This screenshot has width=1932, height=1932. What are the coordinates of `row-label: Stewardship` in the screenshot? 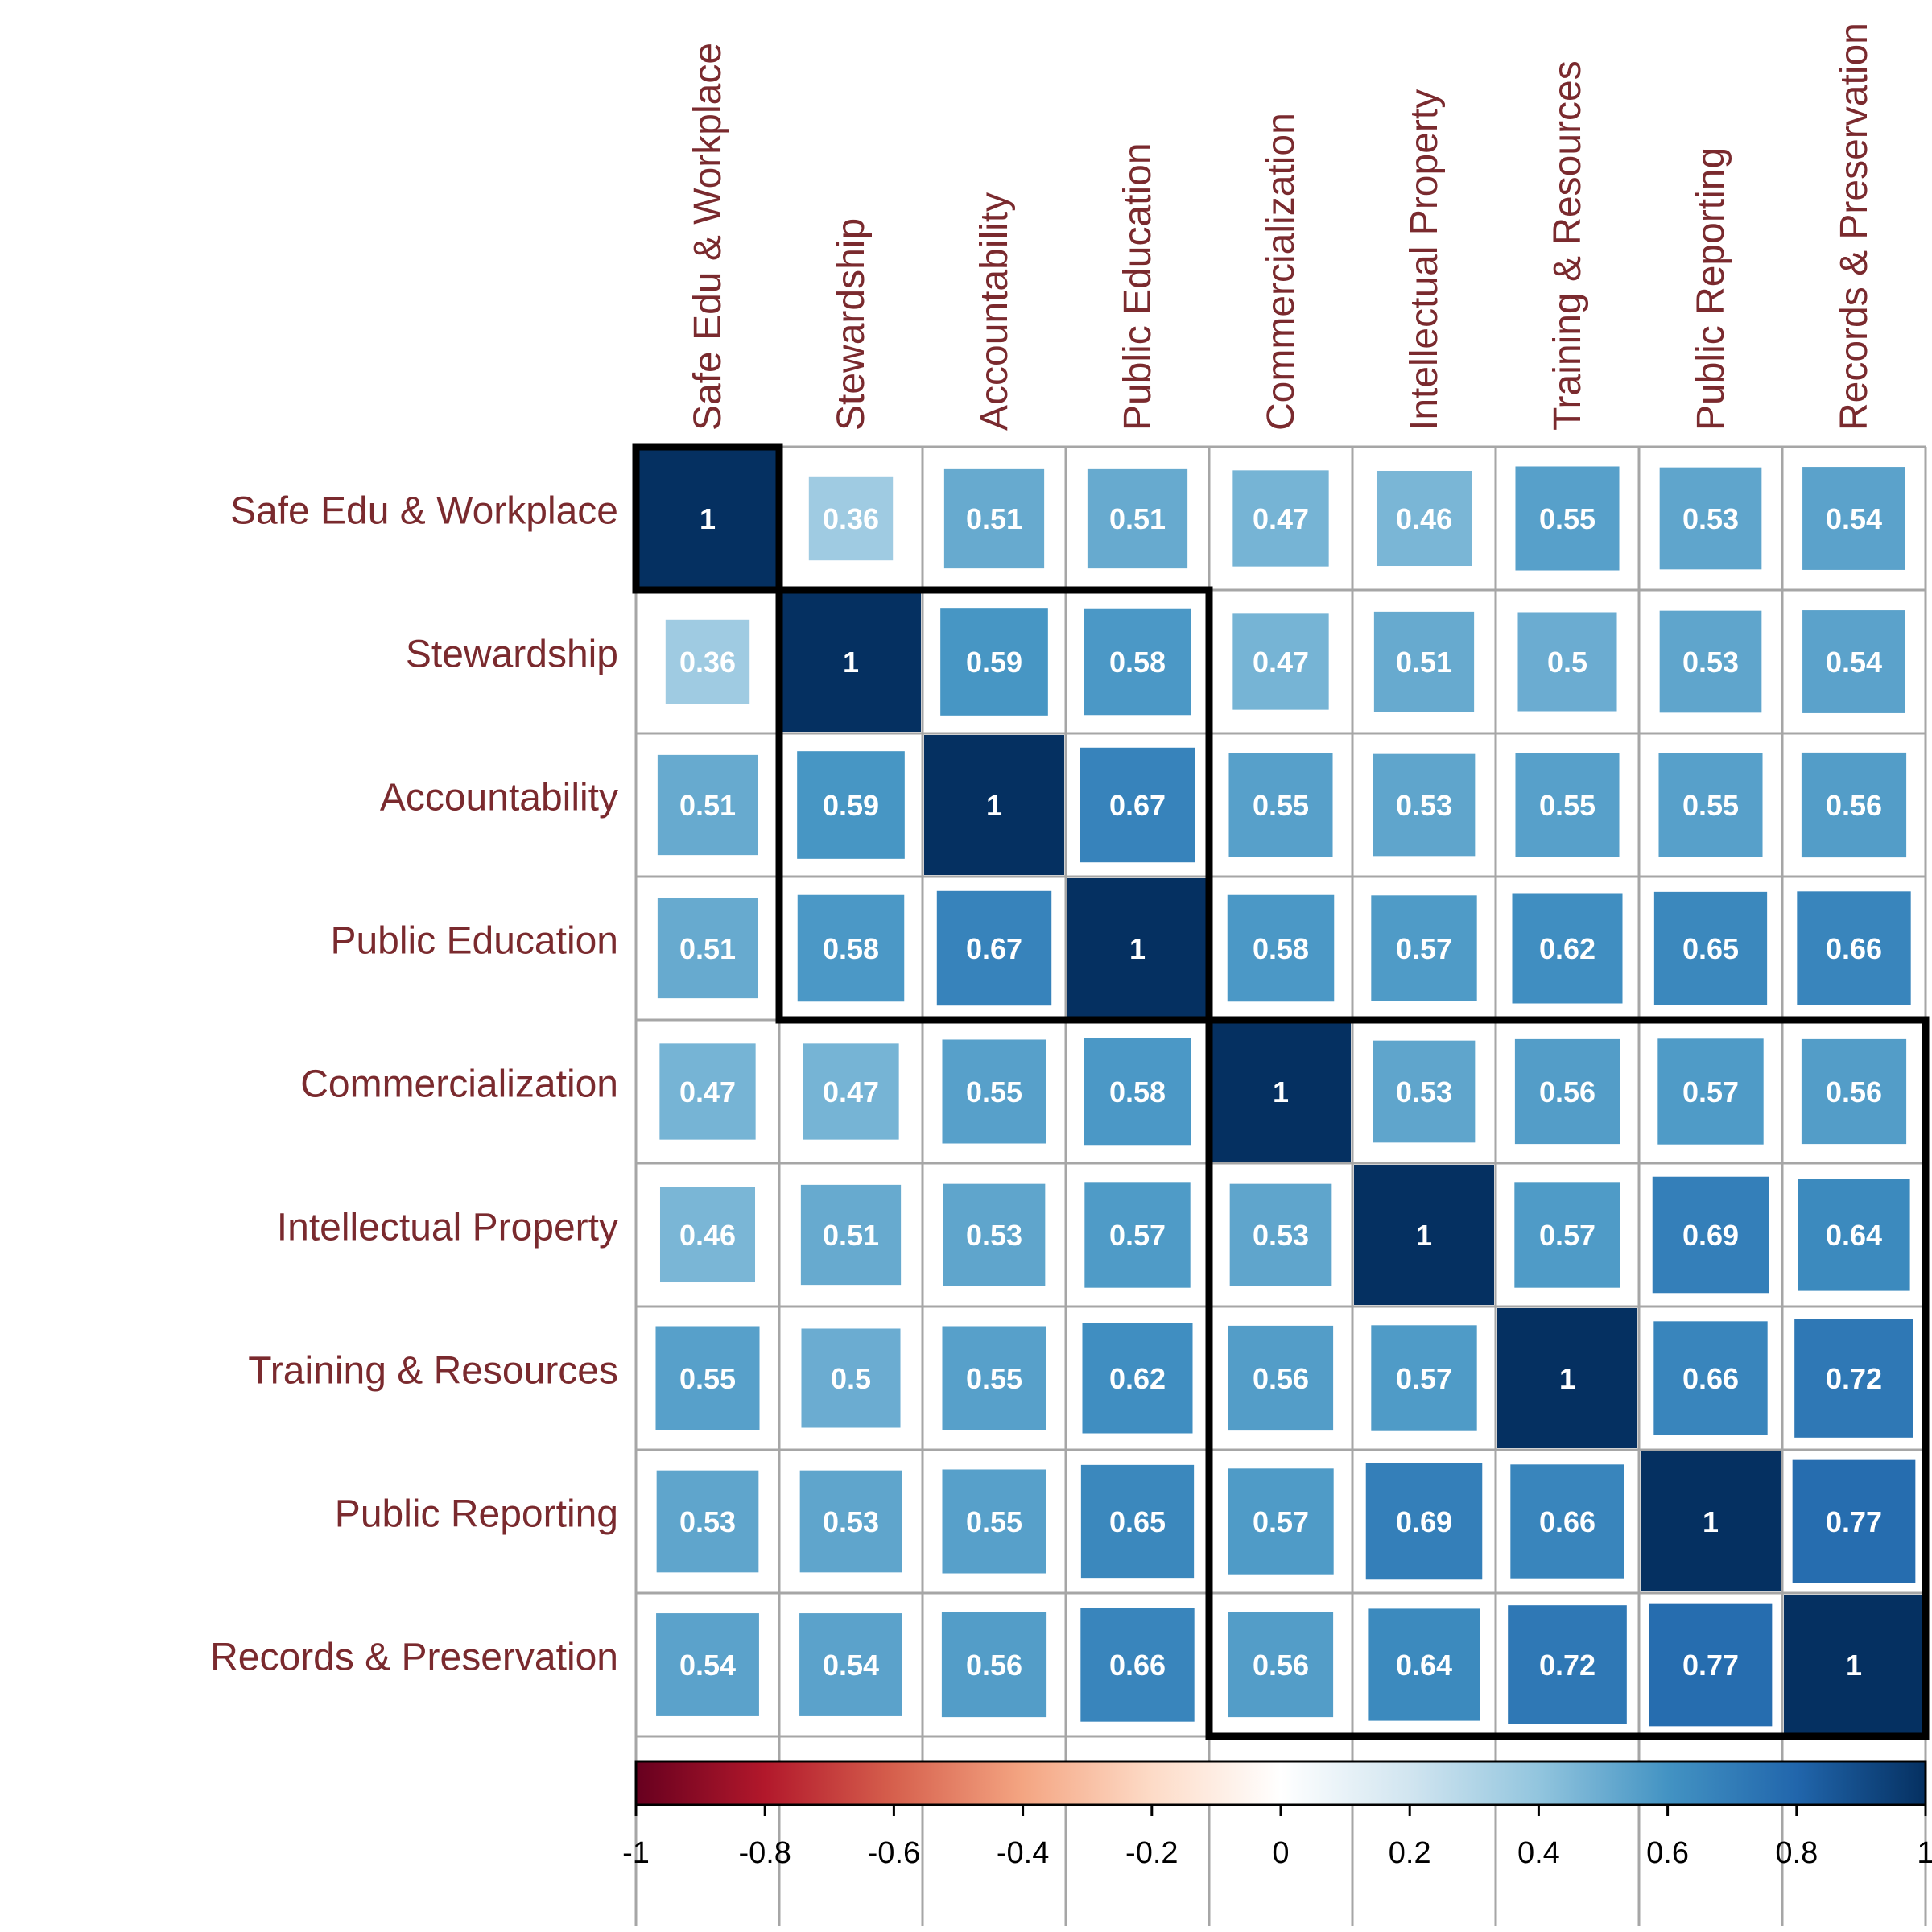 It's located at (512, 655).